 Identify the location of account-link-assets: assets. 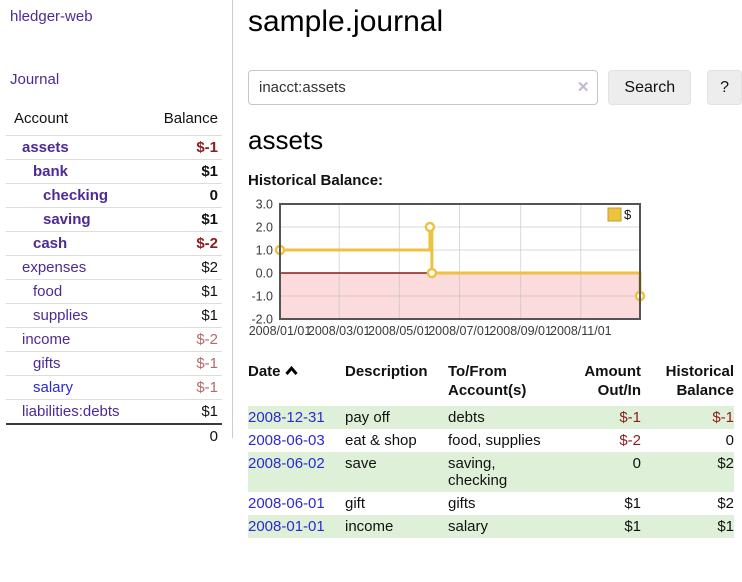
(45, 147).